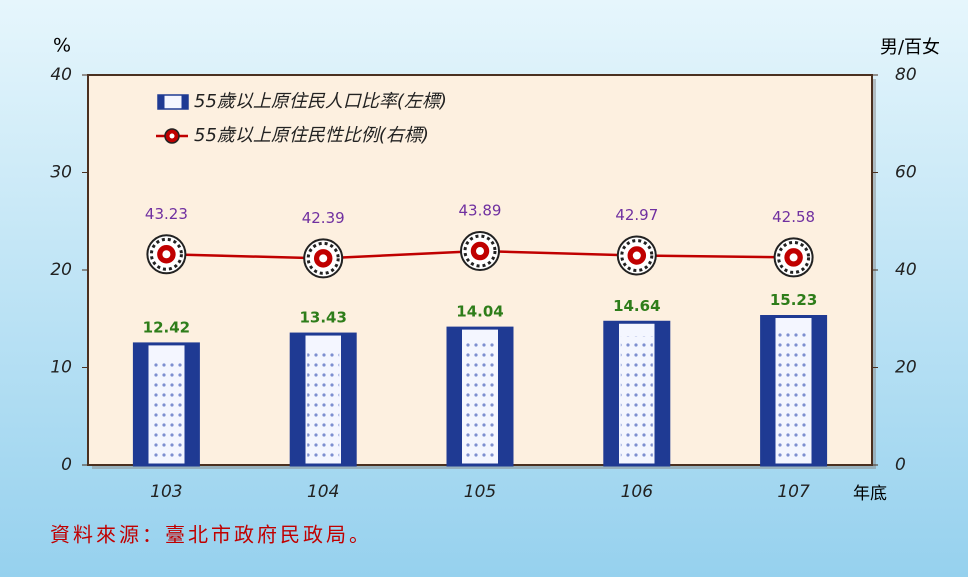 The image size is (968, 577). Describe the element at coordinates (323, 218) in the screenshot. I see `line-value-label: 42.39` at that location.